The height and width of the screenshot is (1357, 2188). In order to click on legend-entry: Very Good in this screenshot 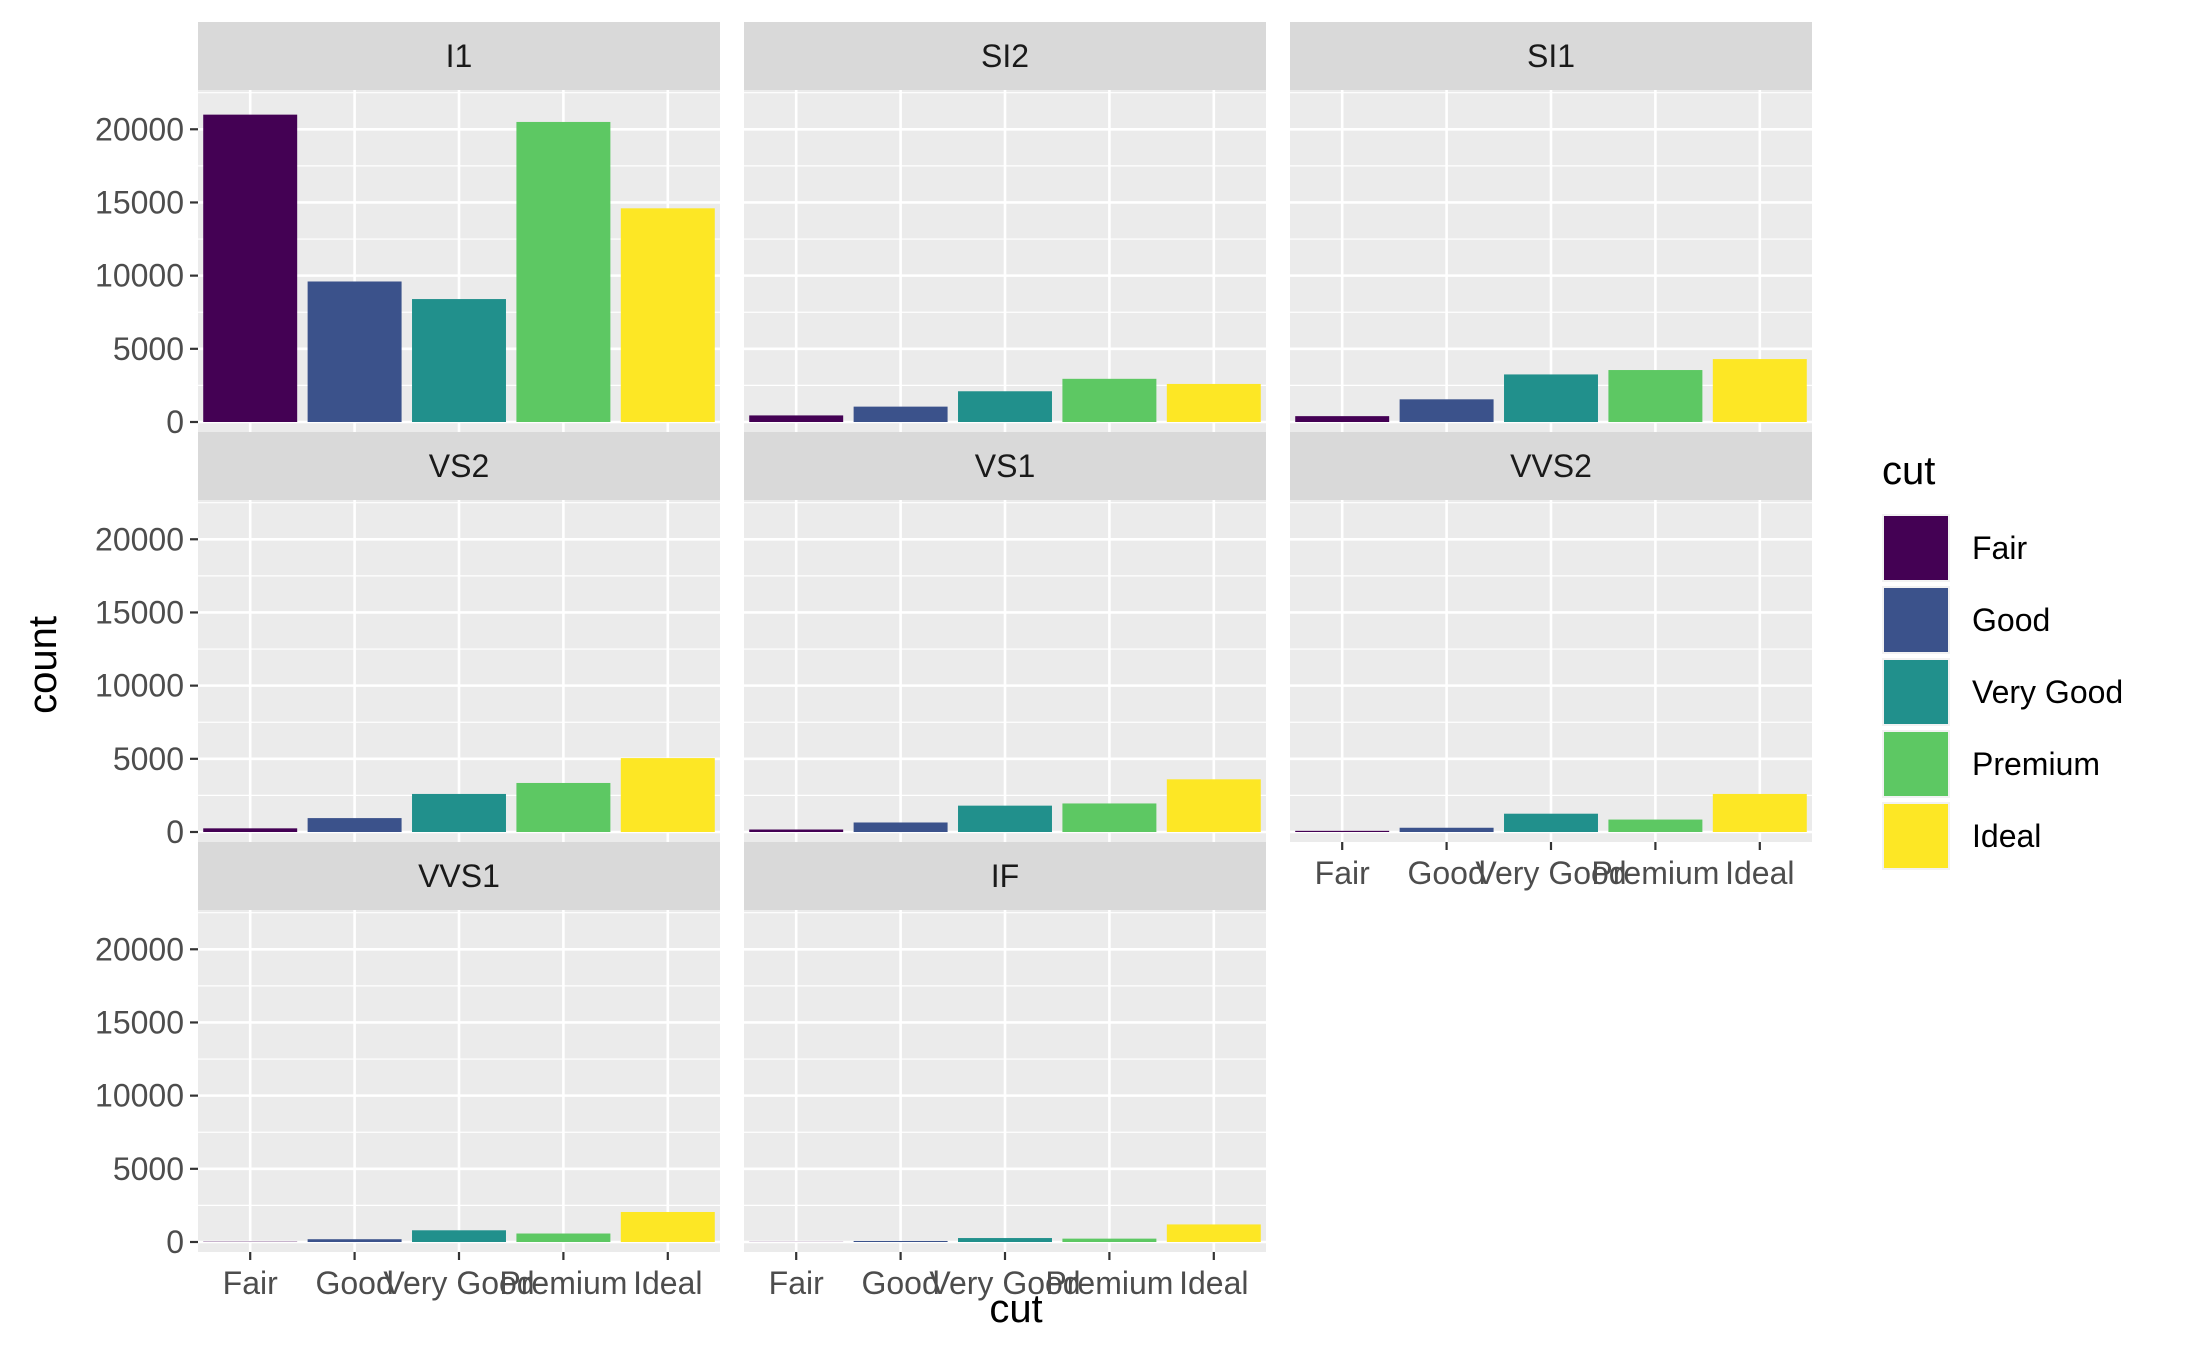, I will do `click(2002, 692)`.